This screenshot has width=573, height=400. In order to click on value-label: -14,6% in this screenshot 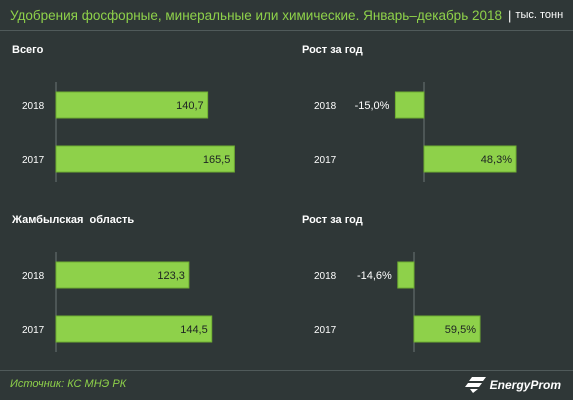, I will do `click(374, 276)`.